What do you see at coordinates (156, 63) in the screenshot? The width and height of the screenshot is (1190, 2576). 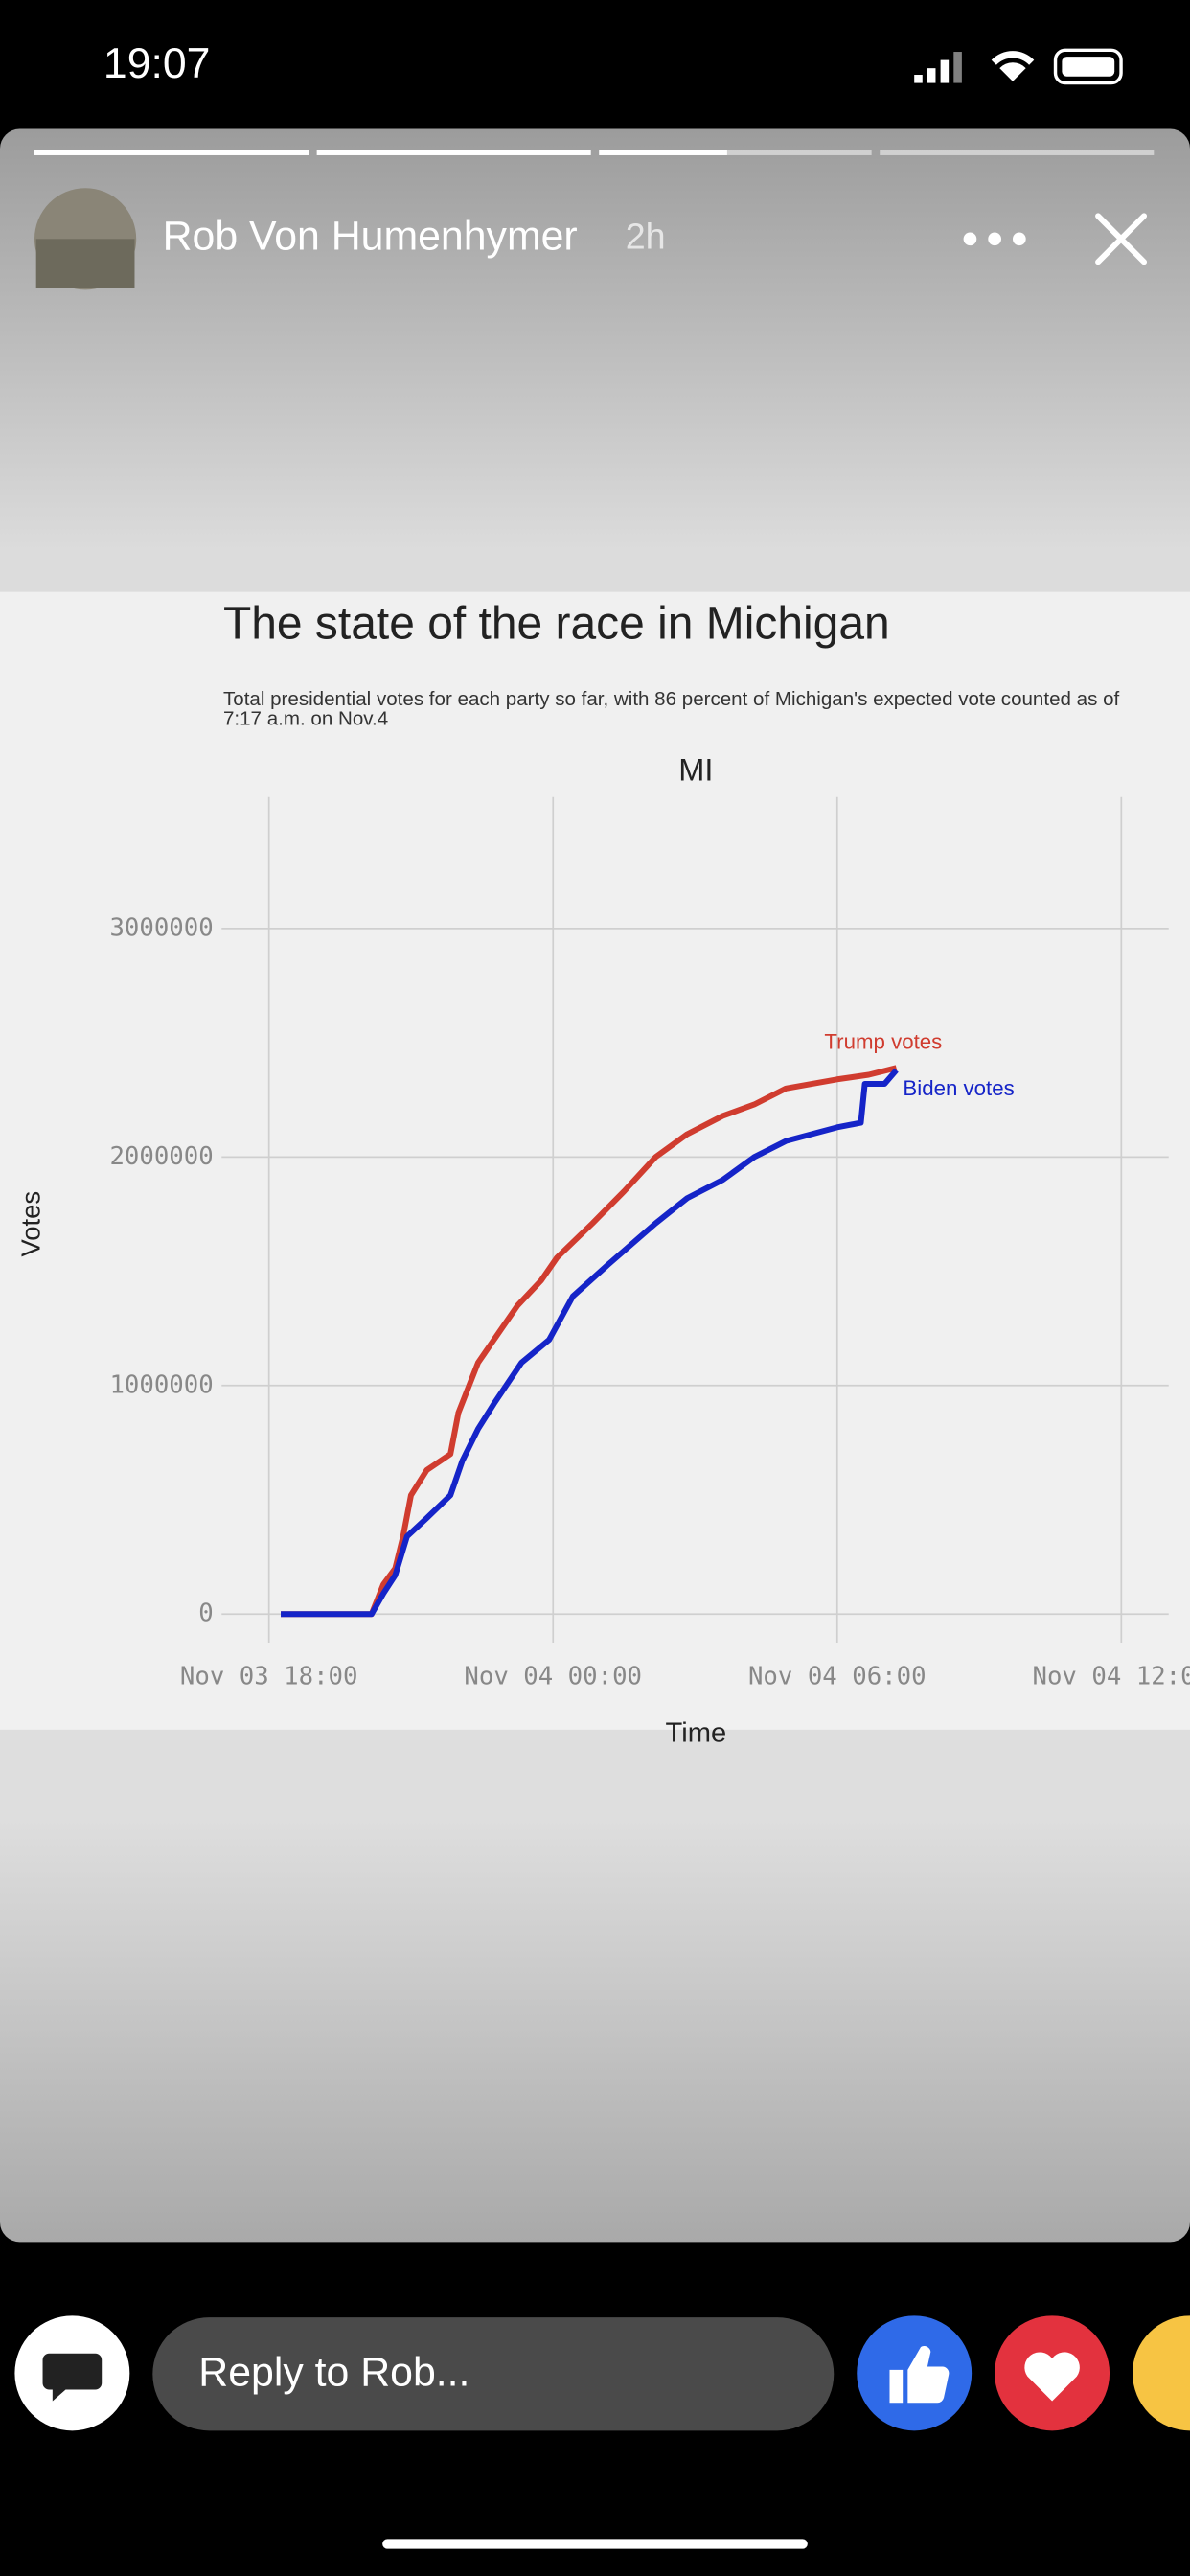 I see `status-time: 19:07` at bounding box center [156, 63].